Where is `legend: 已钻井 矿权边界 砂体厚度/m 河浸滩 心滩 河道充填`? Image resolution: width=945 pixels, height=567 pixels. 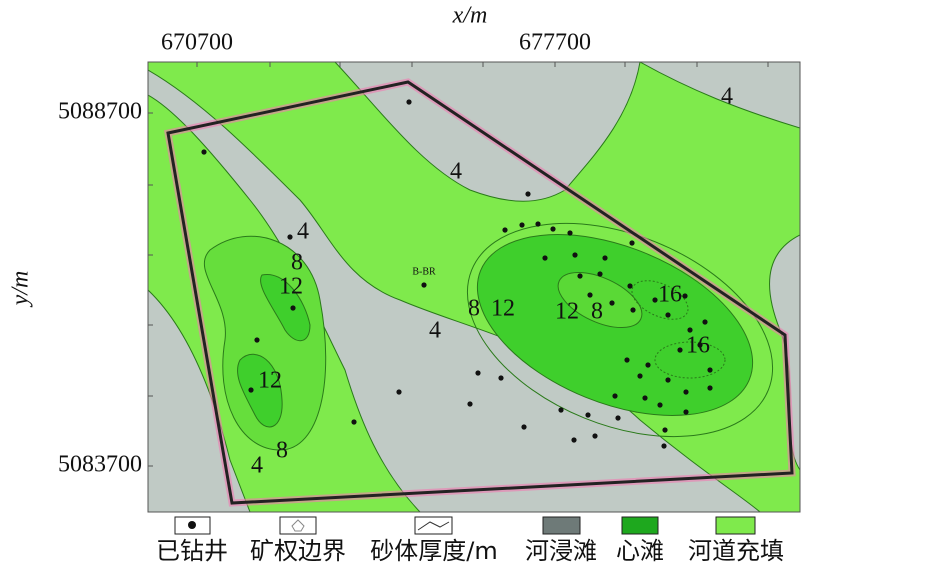
legend: 已钻井 矿权边界 砂体厚度/m 河浸滩 心滩 河道充填 is located at coordinates (470, 540).